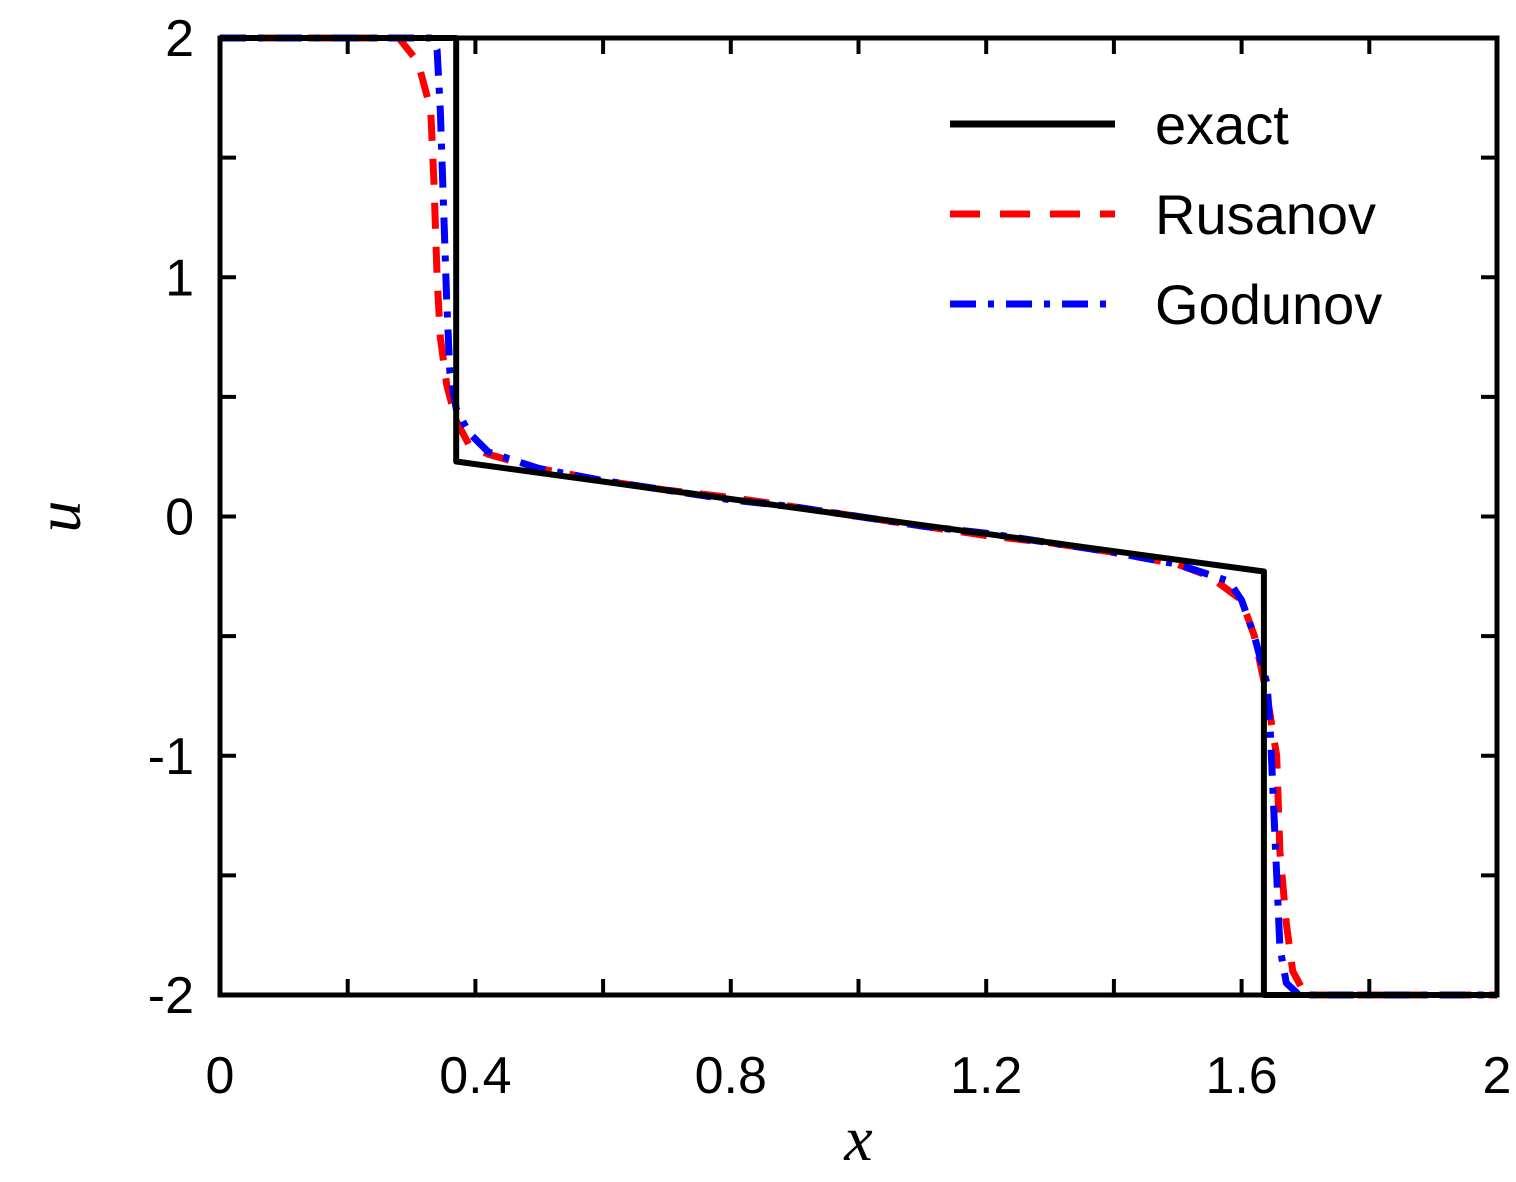  I want to click on y-axis-title: u, so click(58, 517).